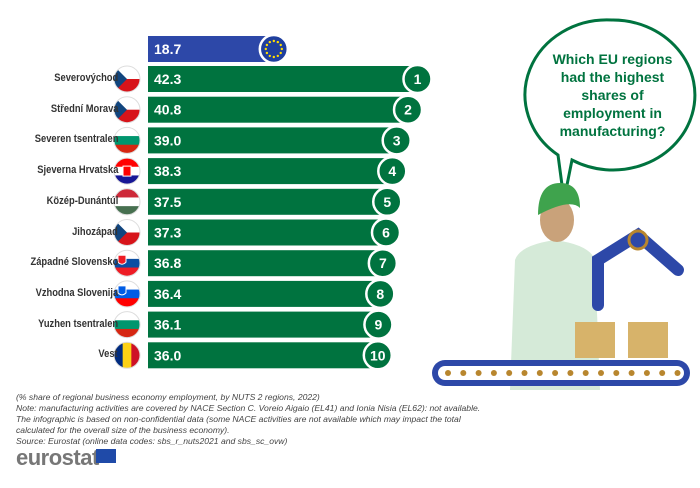  Describe the element at coordinates (167, 233) in the screenshot. I see `value-label: 37.3` at that location.